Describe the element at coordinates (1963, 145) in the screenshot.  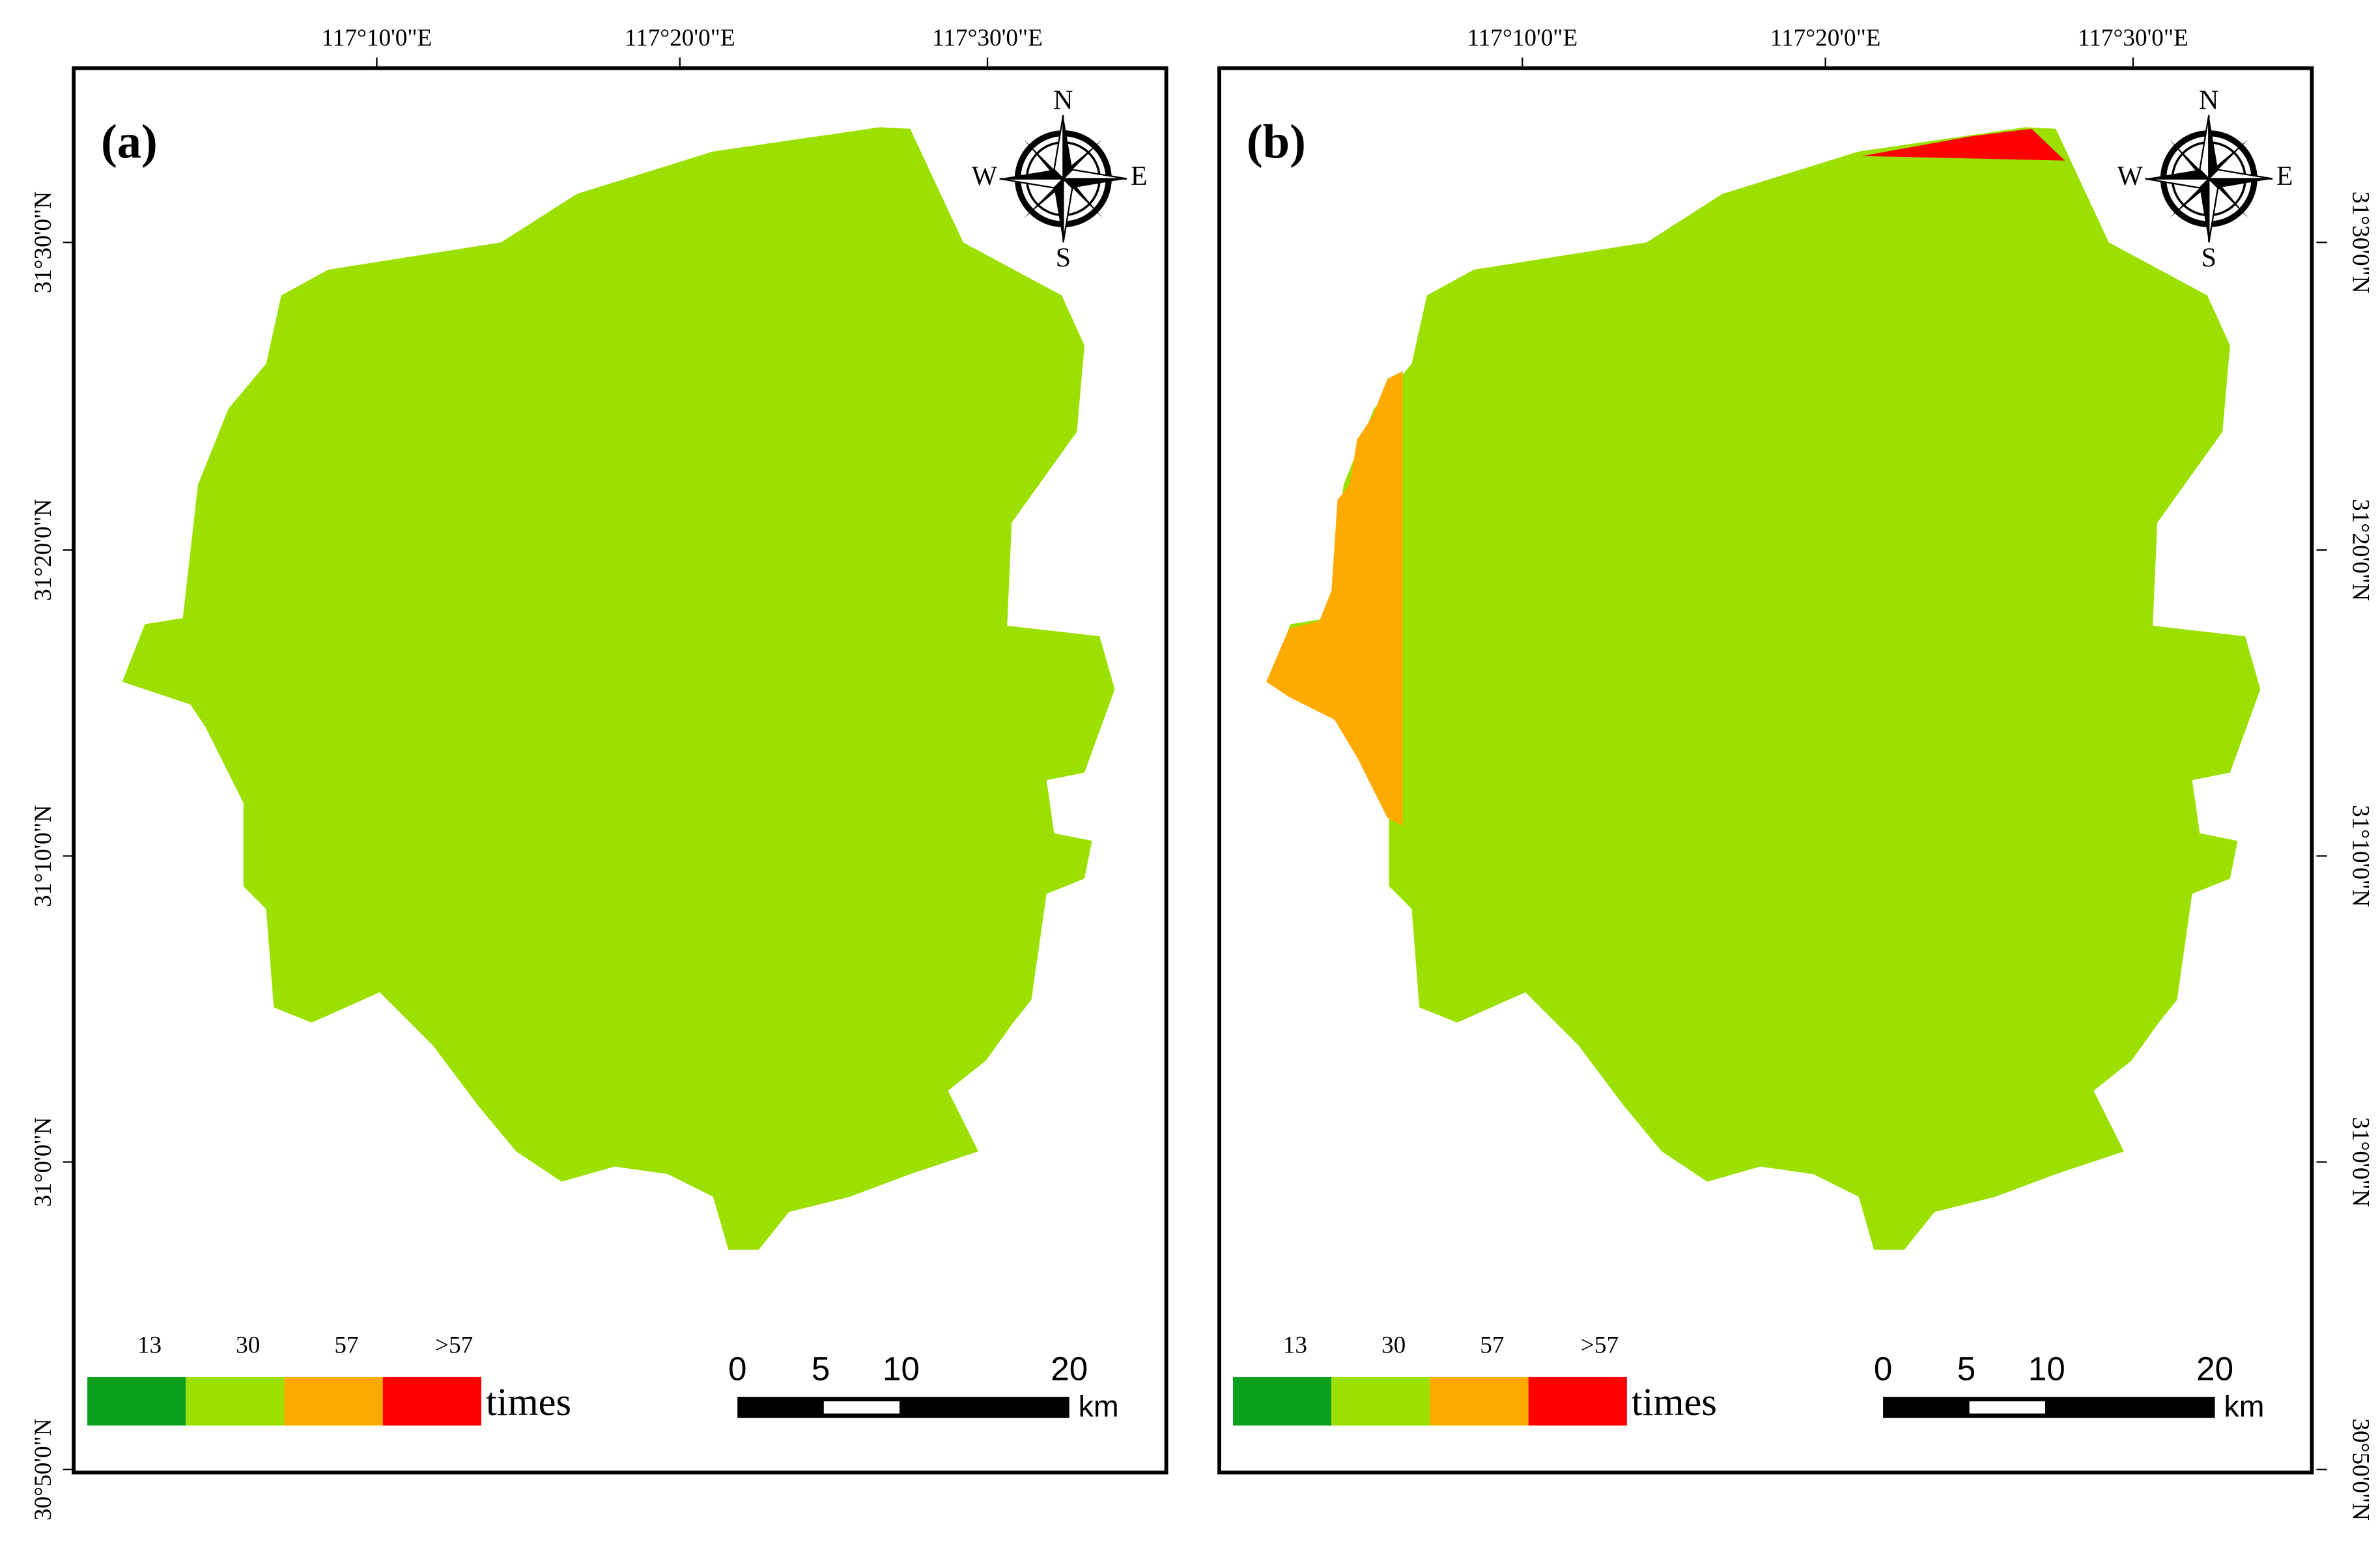
I see `region-red` at that location.